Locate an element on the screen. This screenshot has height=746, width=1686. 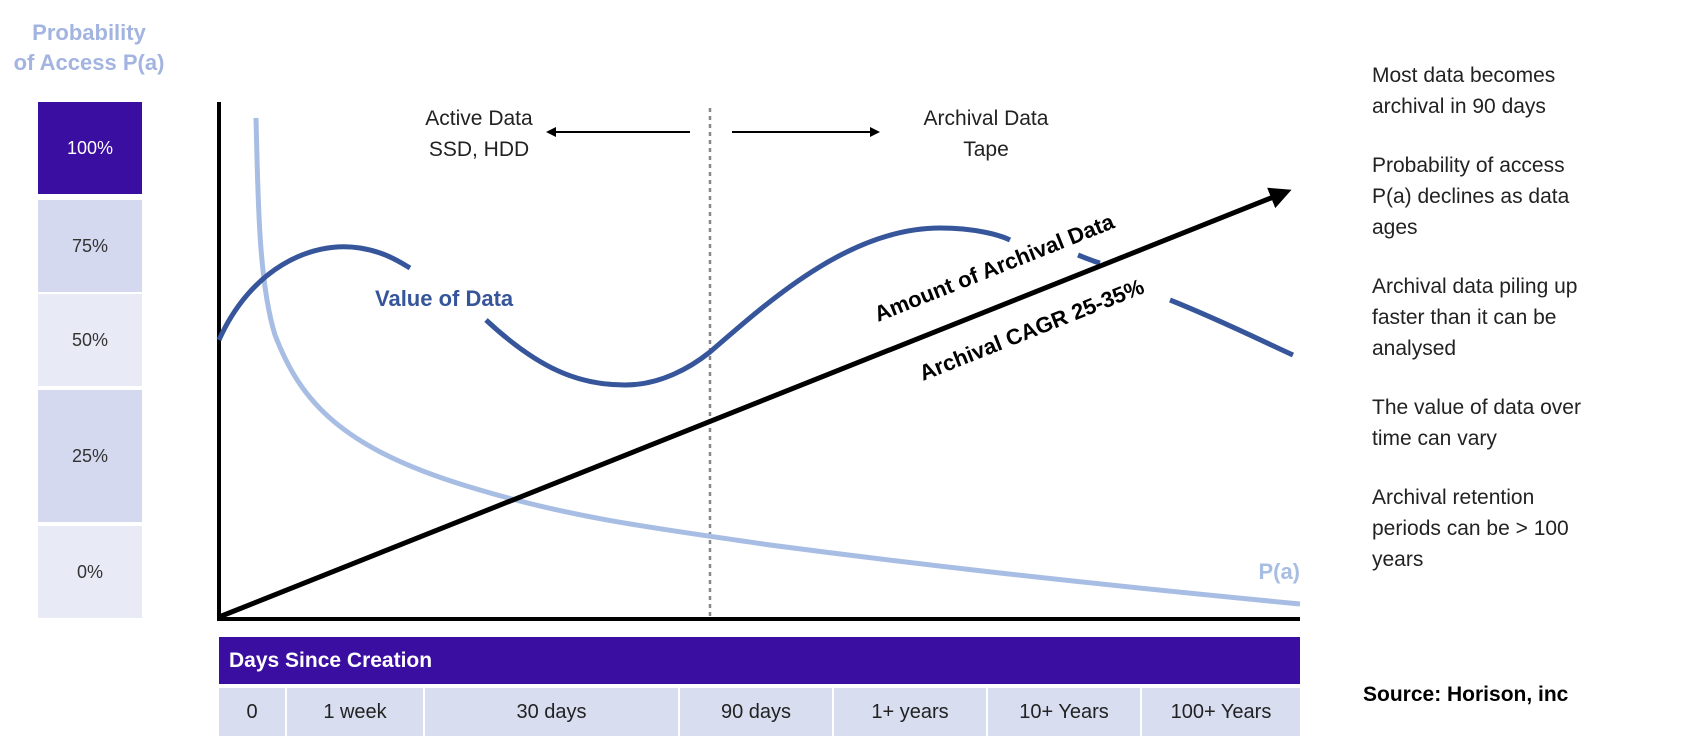
access-level-75: 75% is located at coordinates (90, 246).